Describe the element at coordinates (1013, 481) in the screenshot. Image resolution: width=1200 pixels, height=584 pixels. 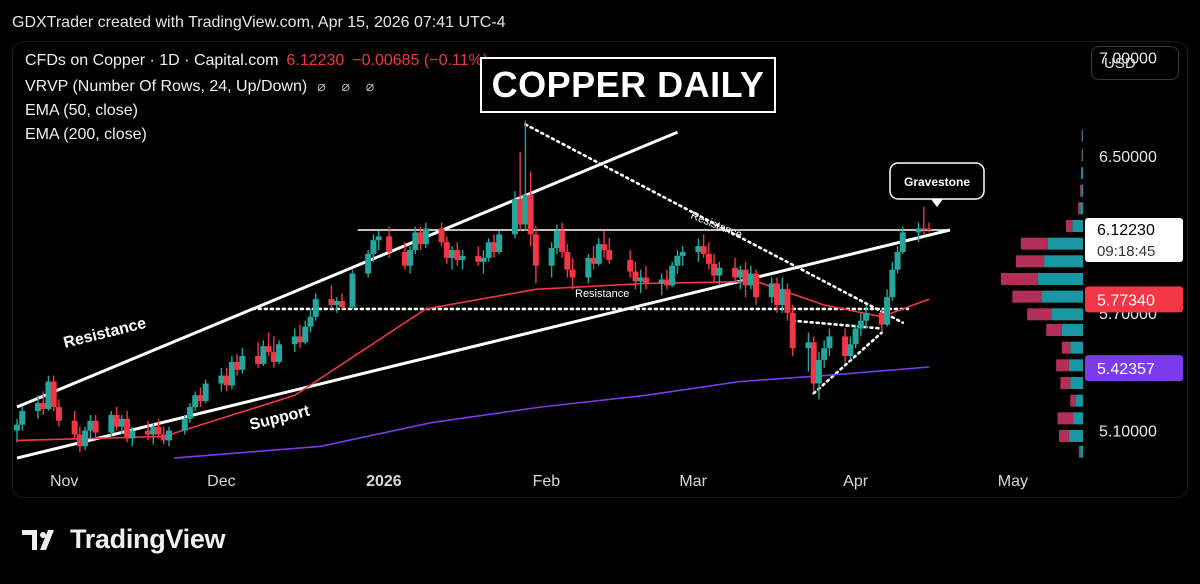
I see `x-axis-tick-label: May` at that location.